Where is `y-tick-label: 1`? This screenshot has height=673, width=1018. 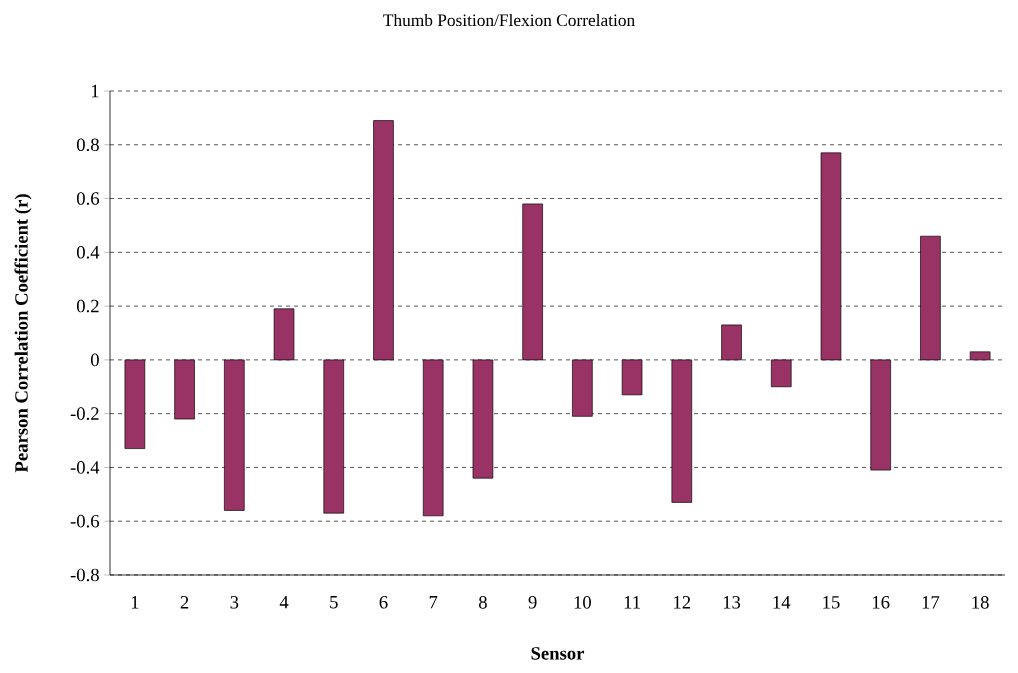
y-tick-label: 1 is located at coordinates (95, 91).